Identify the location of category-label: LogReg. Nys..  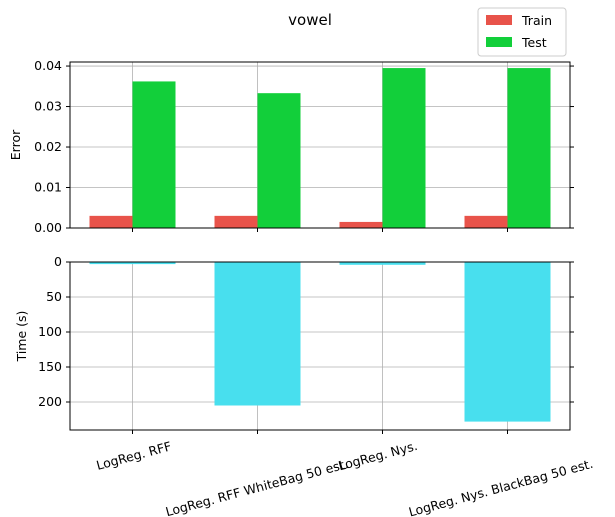
(378, 456).